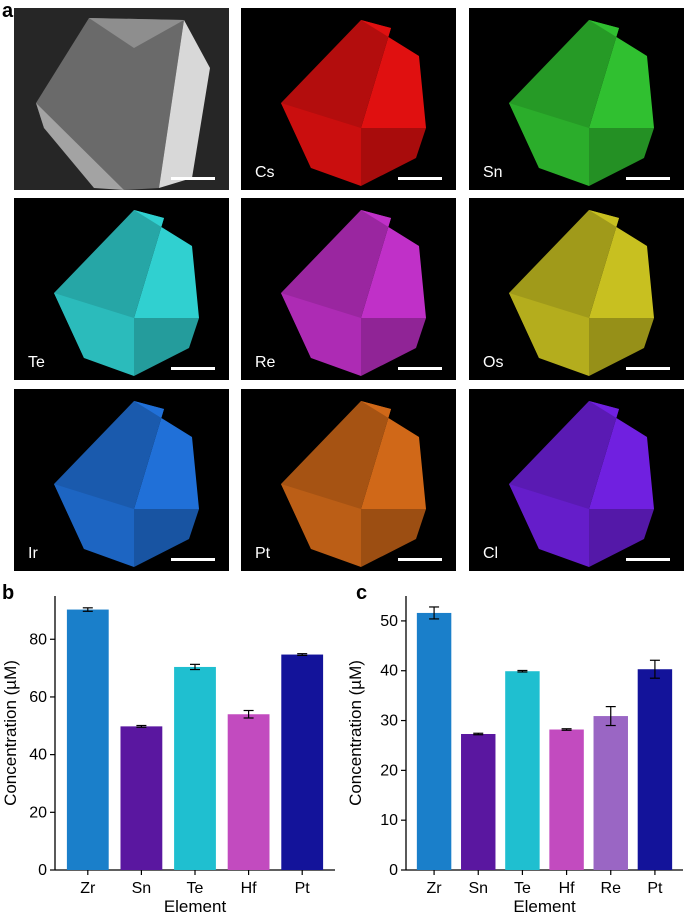 The width and height of the screenshot is (685, 916). What do you see at coordinates (36, 362) in the screenshot?
I see `element-map-label: Te` at bounding box center [36, 362].